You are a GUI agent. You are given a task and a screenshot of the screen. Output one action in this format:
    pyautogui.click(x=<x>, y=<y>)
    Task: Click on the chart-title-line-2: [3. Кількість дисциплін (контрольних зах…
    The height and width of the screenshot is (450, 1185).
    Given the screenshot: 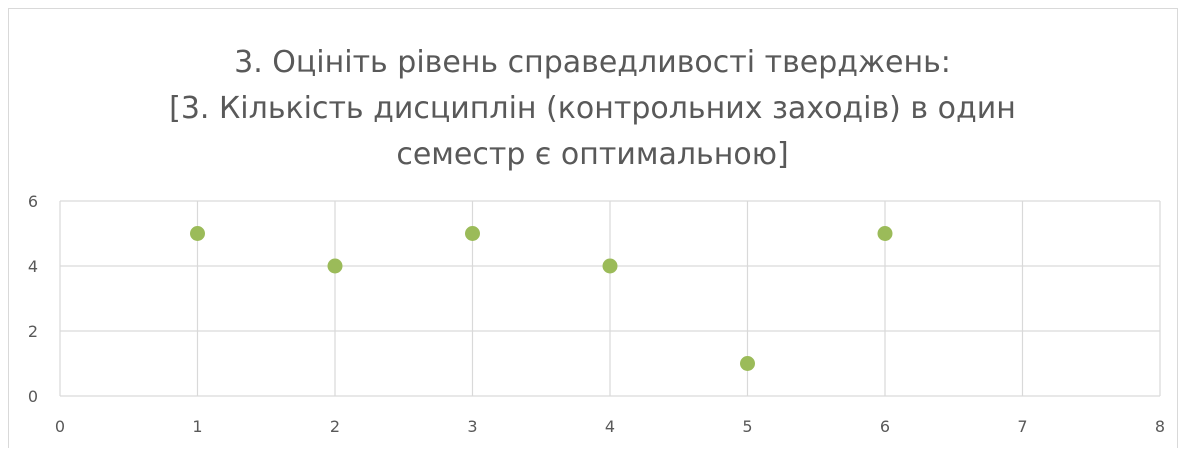 What is the action you would take?
    pyautogui.click(x=592, y=108)
    